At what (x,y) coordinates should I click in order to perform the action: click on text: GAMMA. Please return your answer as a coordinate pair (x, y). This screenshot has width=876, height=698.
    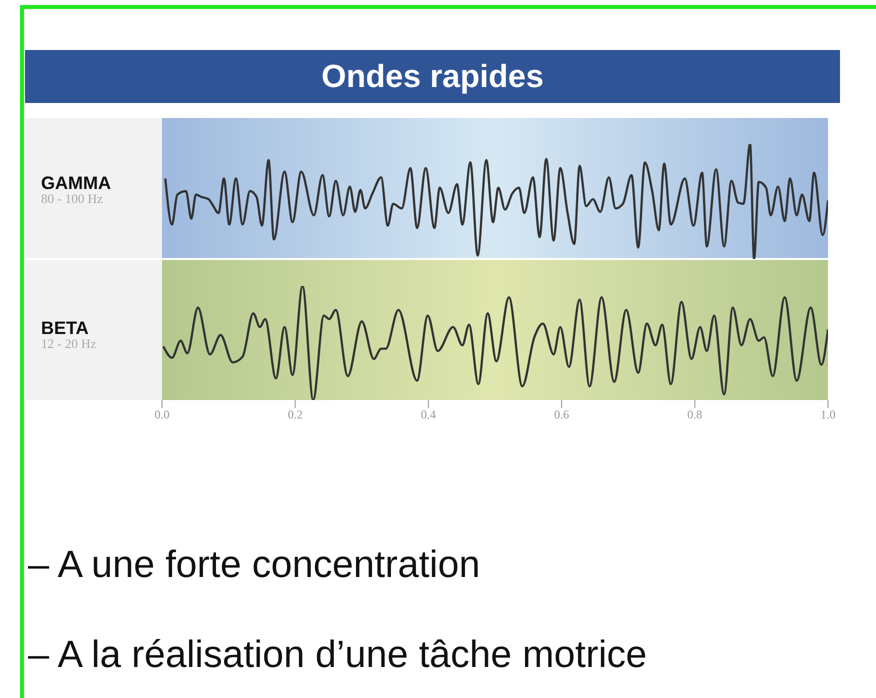
    Looking at the image, I should click on (76, 183).